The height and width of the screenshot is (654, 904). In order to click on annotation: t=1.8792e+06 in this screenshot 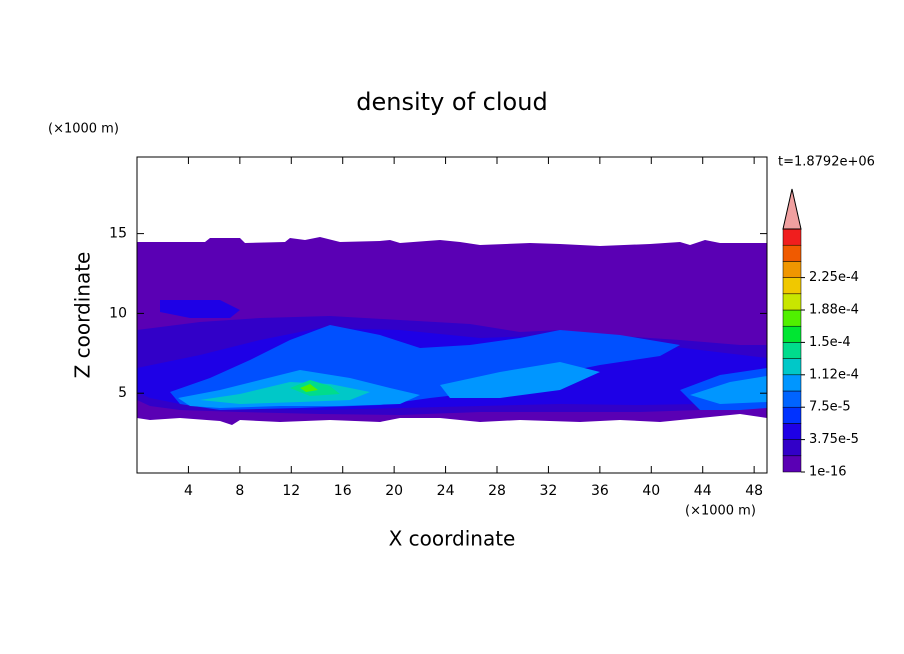, I will do `click(826, 162)`.